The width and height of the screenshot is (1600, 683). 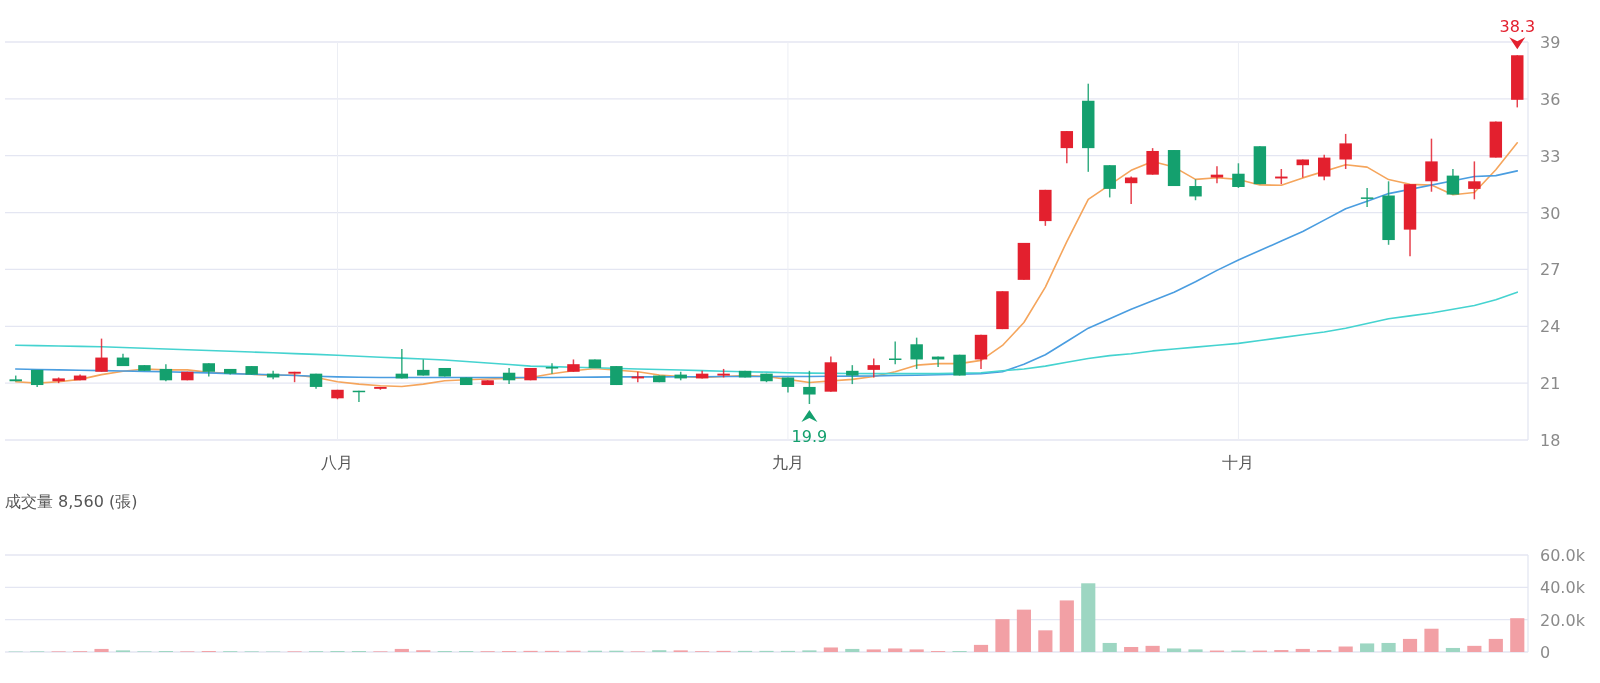 What do you see at coordinates (1550, 156) in the screenshot?
I see `y-tick-label: 33` at bounding box center [1550, 156].